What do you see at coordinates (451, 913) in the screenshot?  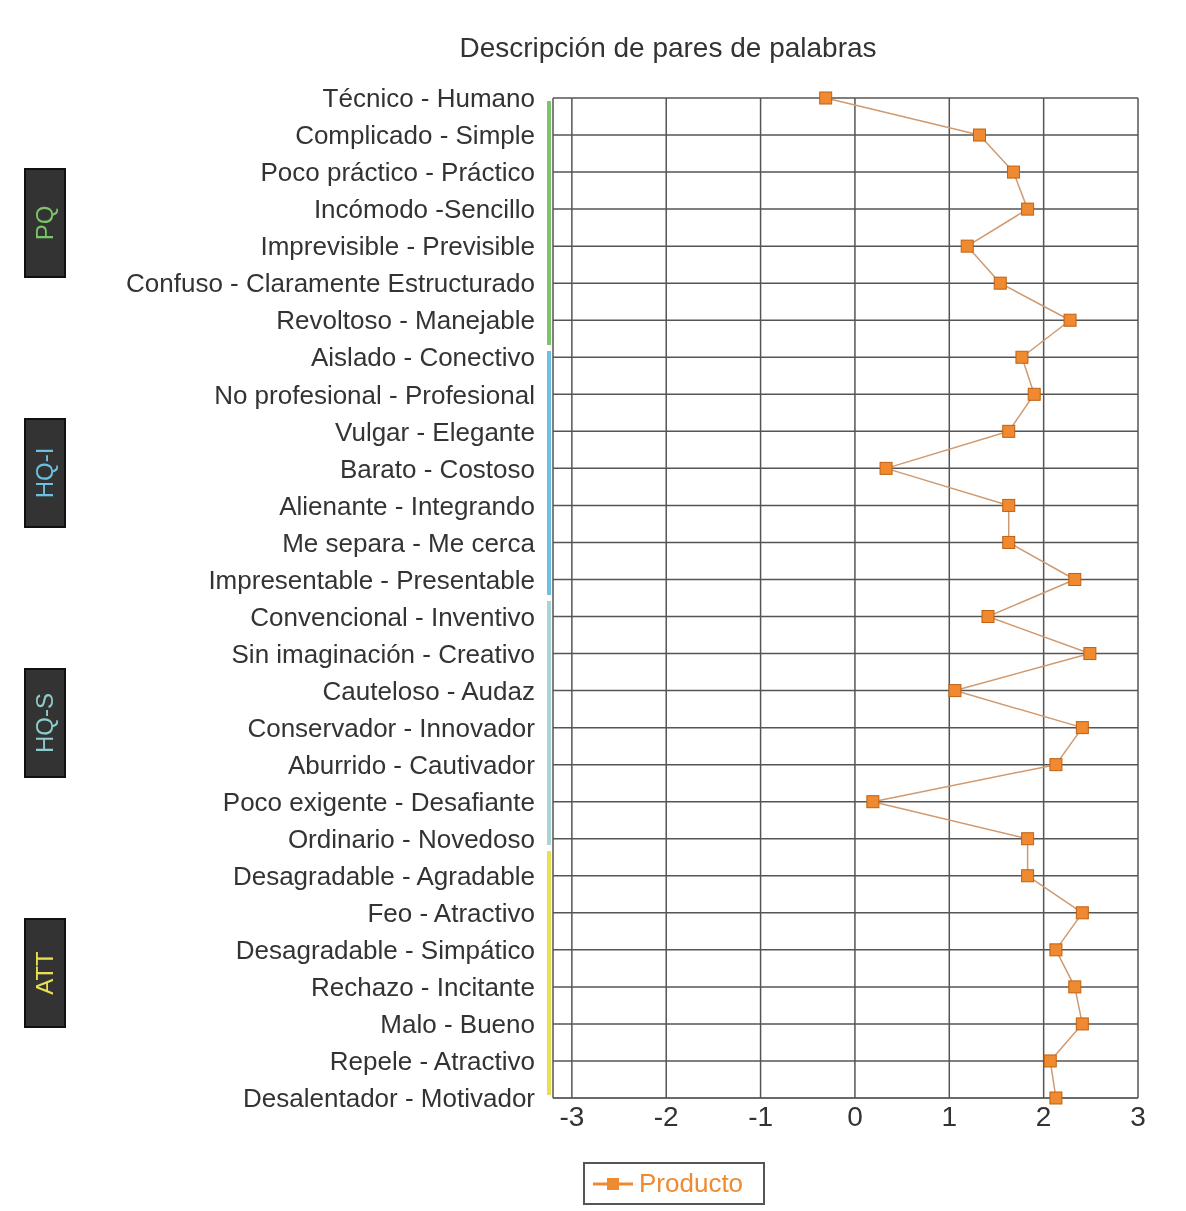 I see `y-tick-label: Feo - Atractivo` at bounding box center [451, 913].